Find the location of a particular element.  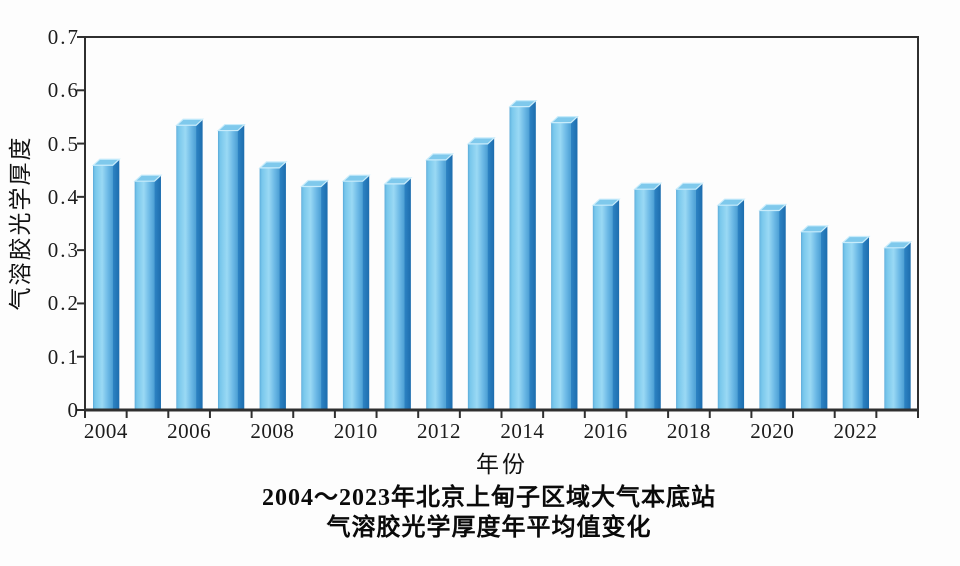

bar-2012 is located at coordinates (439, 282).